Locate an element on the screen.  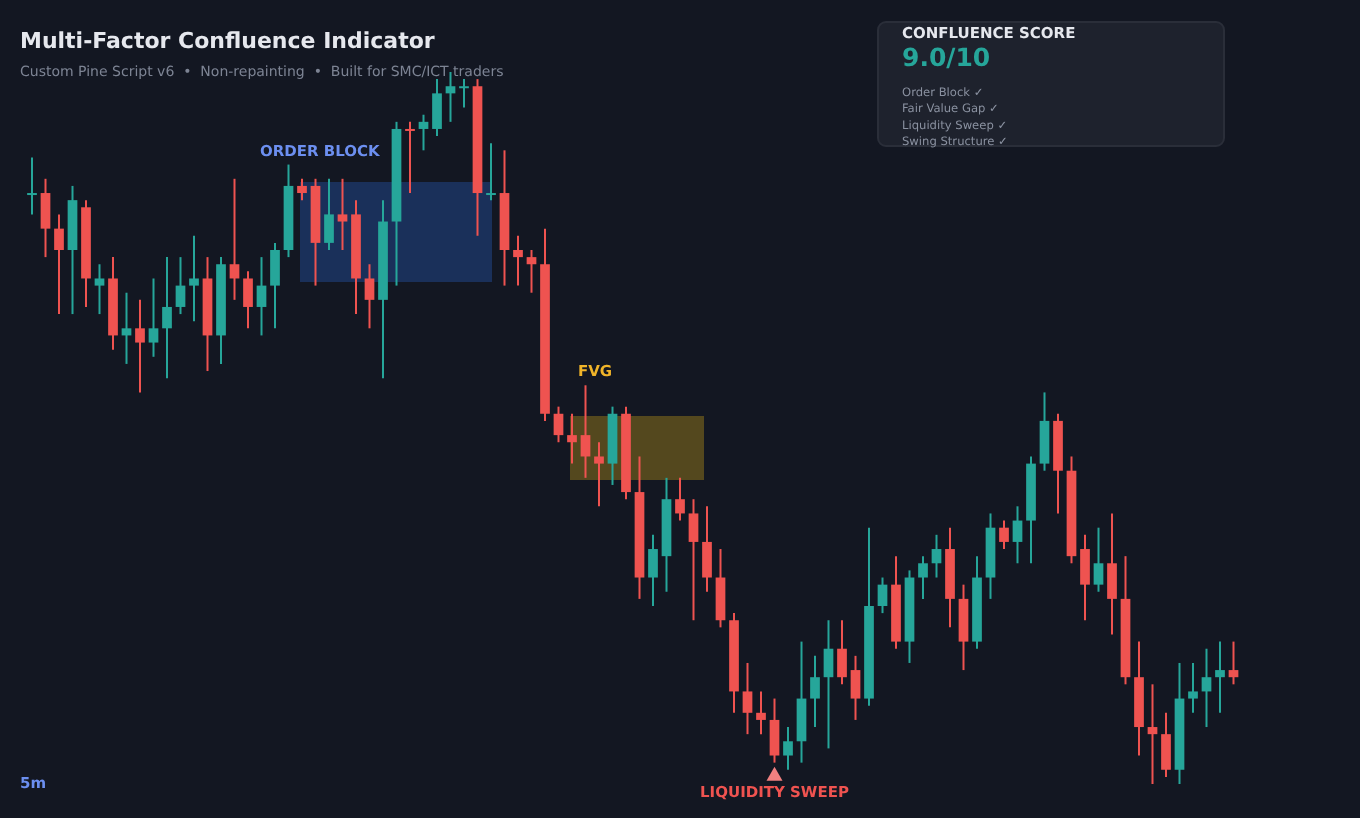
annotation: 9.0/10 is located at coordinates (946, 57).